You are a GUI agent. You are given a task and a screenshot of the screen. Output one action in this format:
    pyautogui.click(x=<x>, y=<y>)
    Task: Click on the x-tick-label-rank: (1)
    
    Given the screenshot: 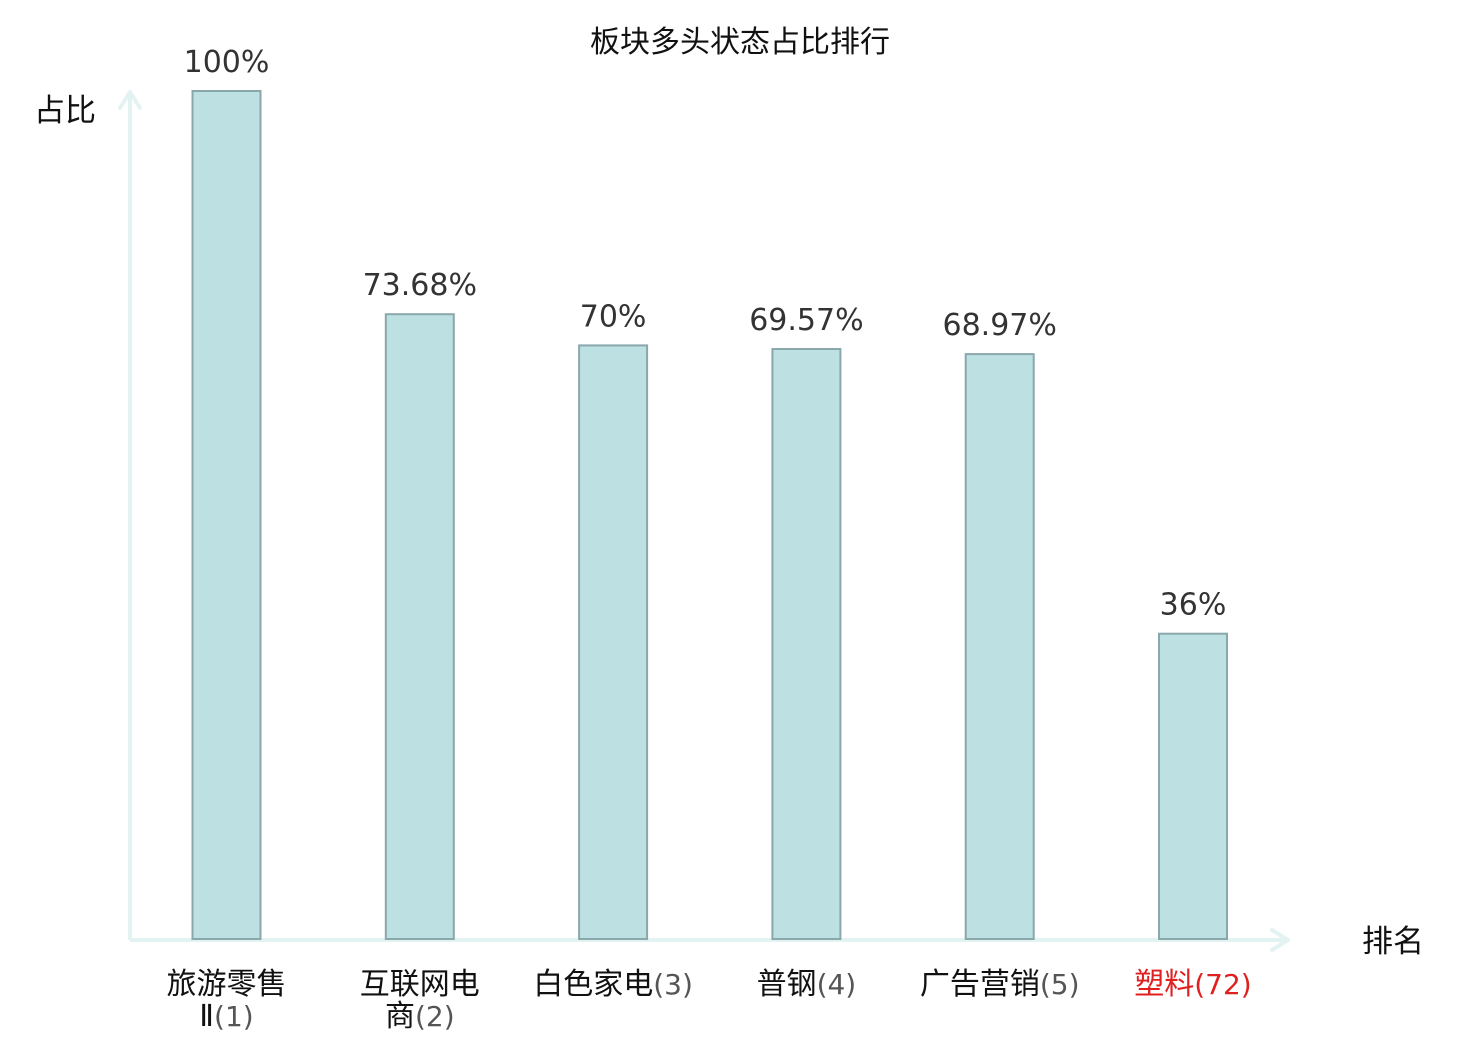 What is the action you would take?
    pyautogui.click(x=234, y=1016)
    